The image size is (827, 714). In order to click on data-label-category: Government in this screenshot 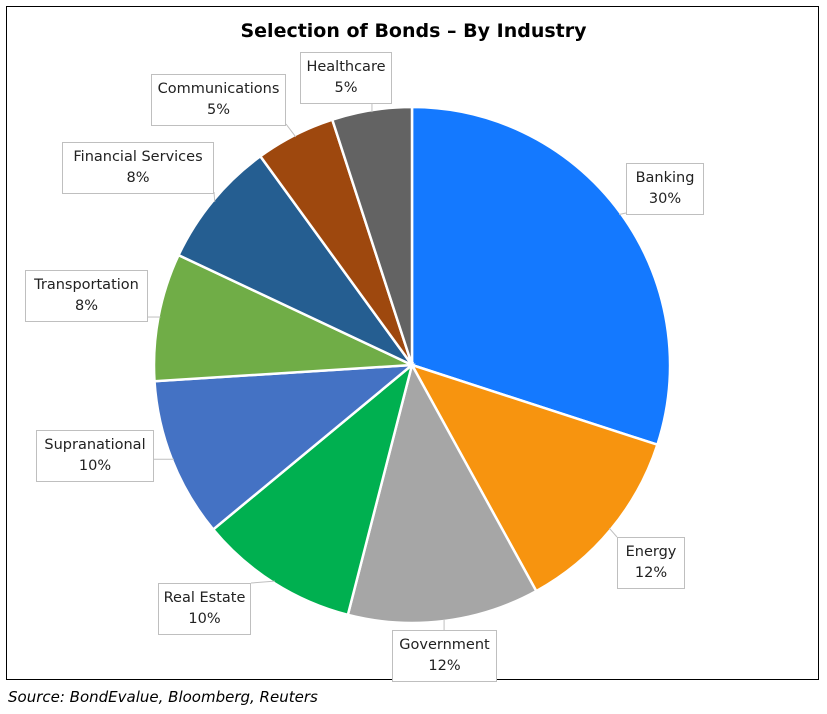, I will do `click(444, 645)`.